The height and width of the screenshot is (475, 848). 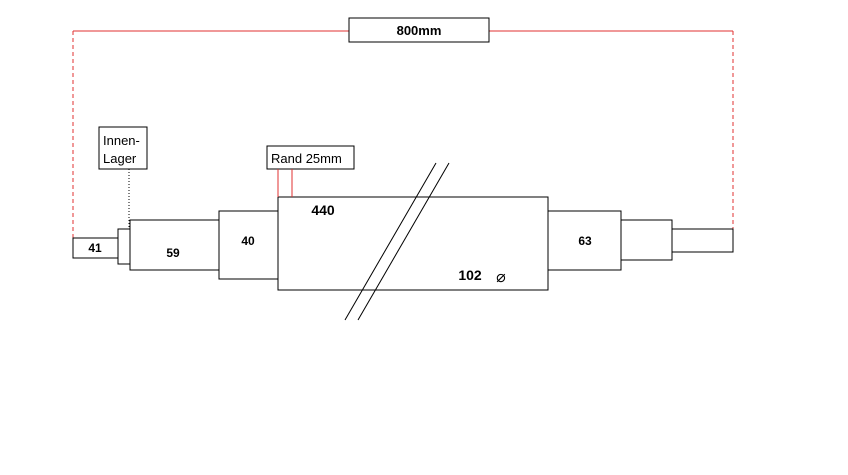 What do you see at coordinates (285, 183) in the screenshot?
I see `rim-marker-lines` at bounding box center [285, 183].